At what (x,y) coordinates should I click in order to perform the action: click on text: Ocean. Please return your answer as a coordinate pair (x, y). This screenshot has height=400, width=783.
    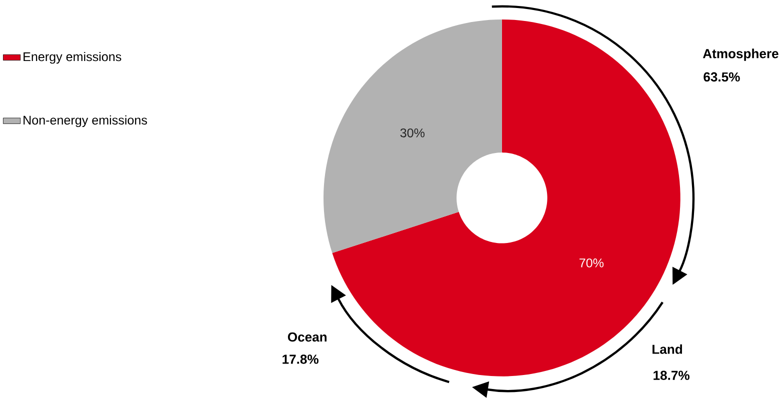
    Looking at the image, I should click on (307, 337).